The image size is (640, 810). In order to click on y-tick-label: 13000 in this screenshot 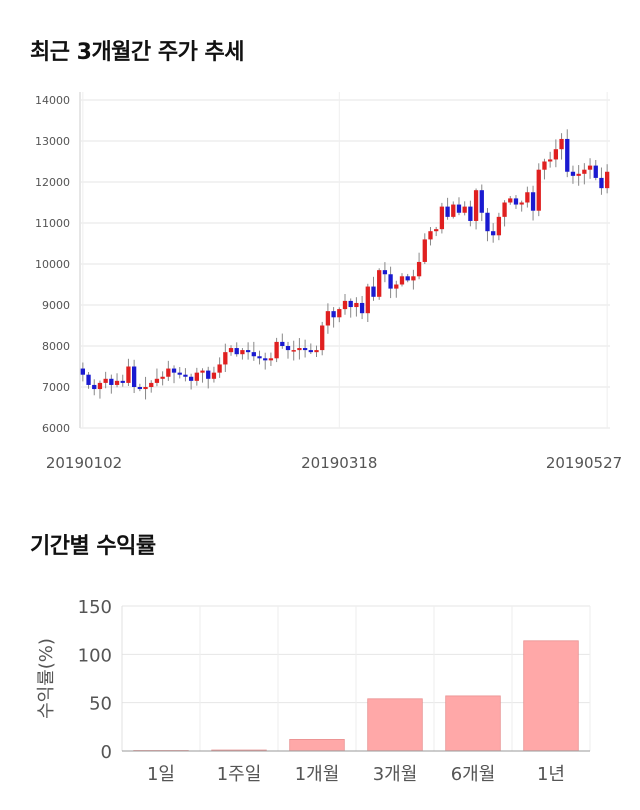, I will do `click(52, 141)`.